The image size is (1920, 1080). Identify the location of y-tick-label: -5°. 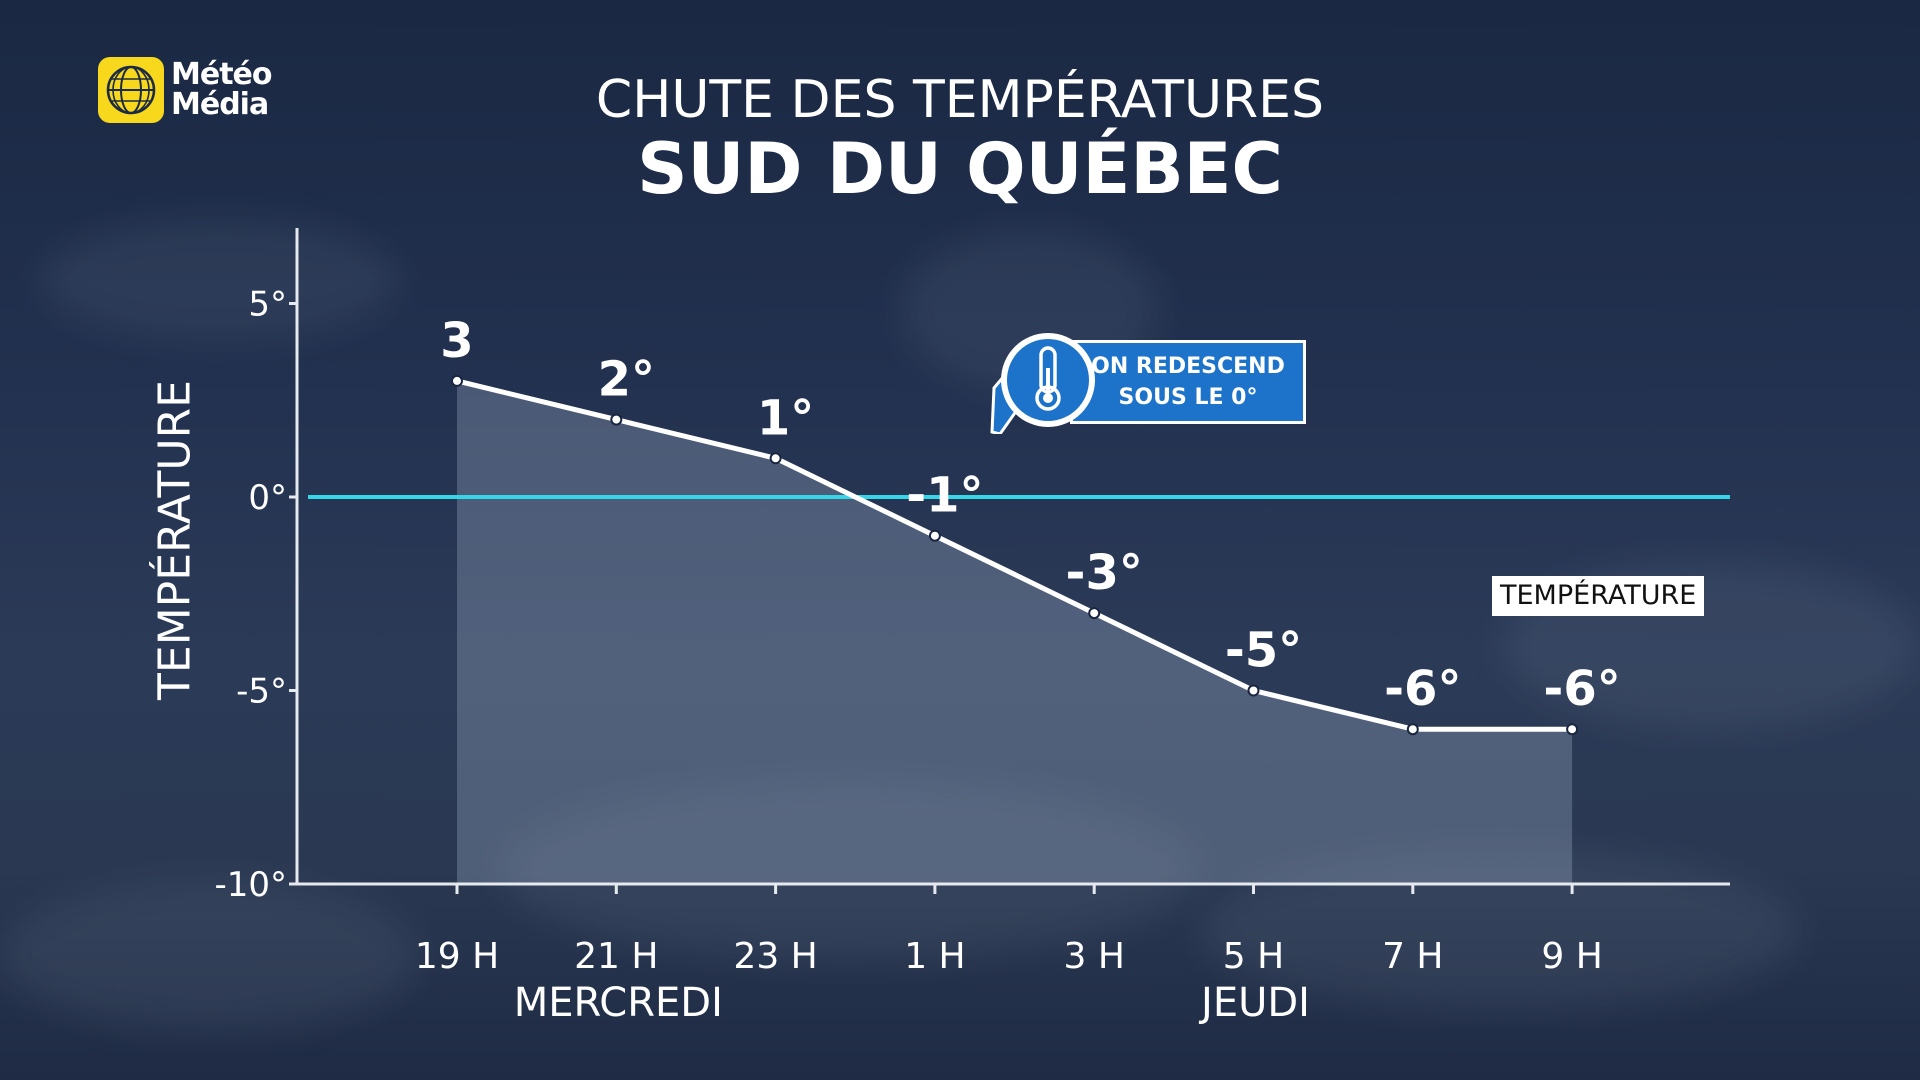
(261, 692).